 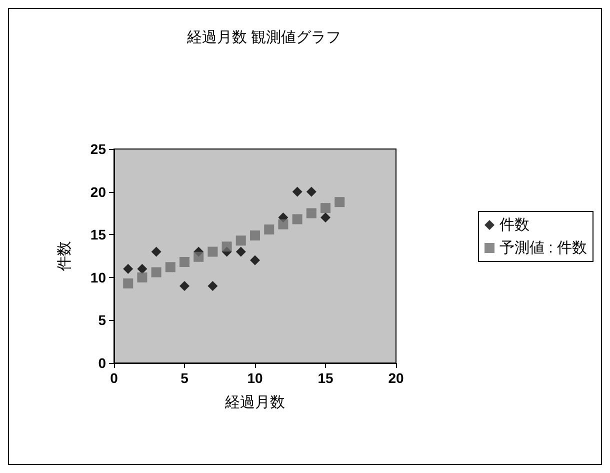 I want to click on x-tick-label: 15, so click(x=326, y=378).